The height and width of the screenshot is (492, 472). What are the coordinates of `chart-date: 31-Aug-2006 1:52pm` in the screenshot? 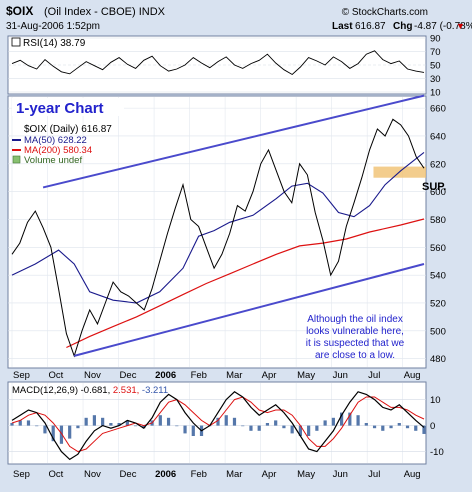 It's located at (53, 26).